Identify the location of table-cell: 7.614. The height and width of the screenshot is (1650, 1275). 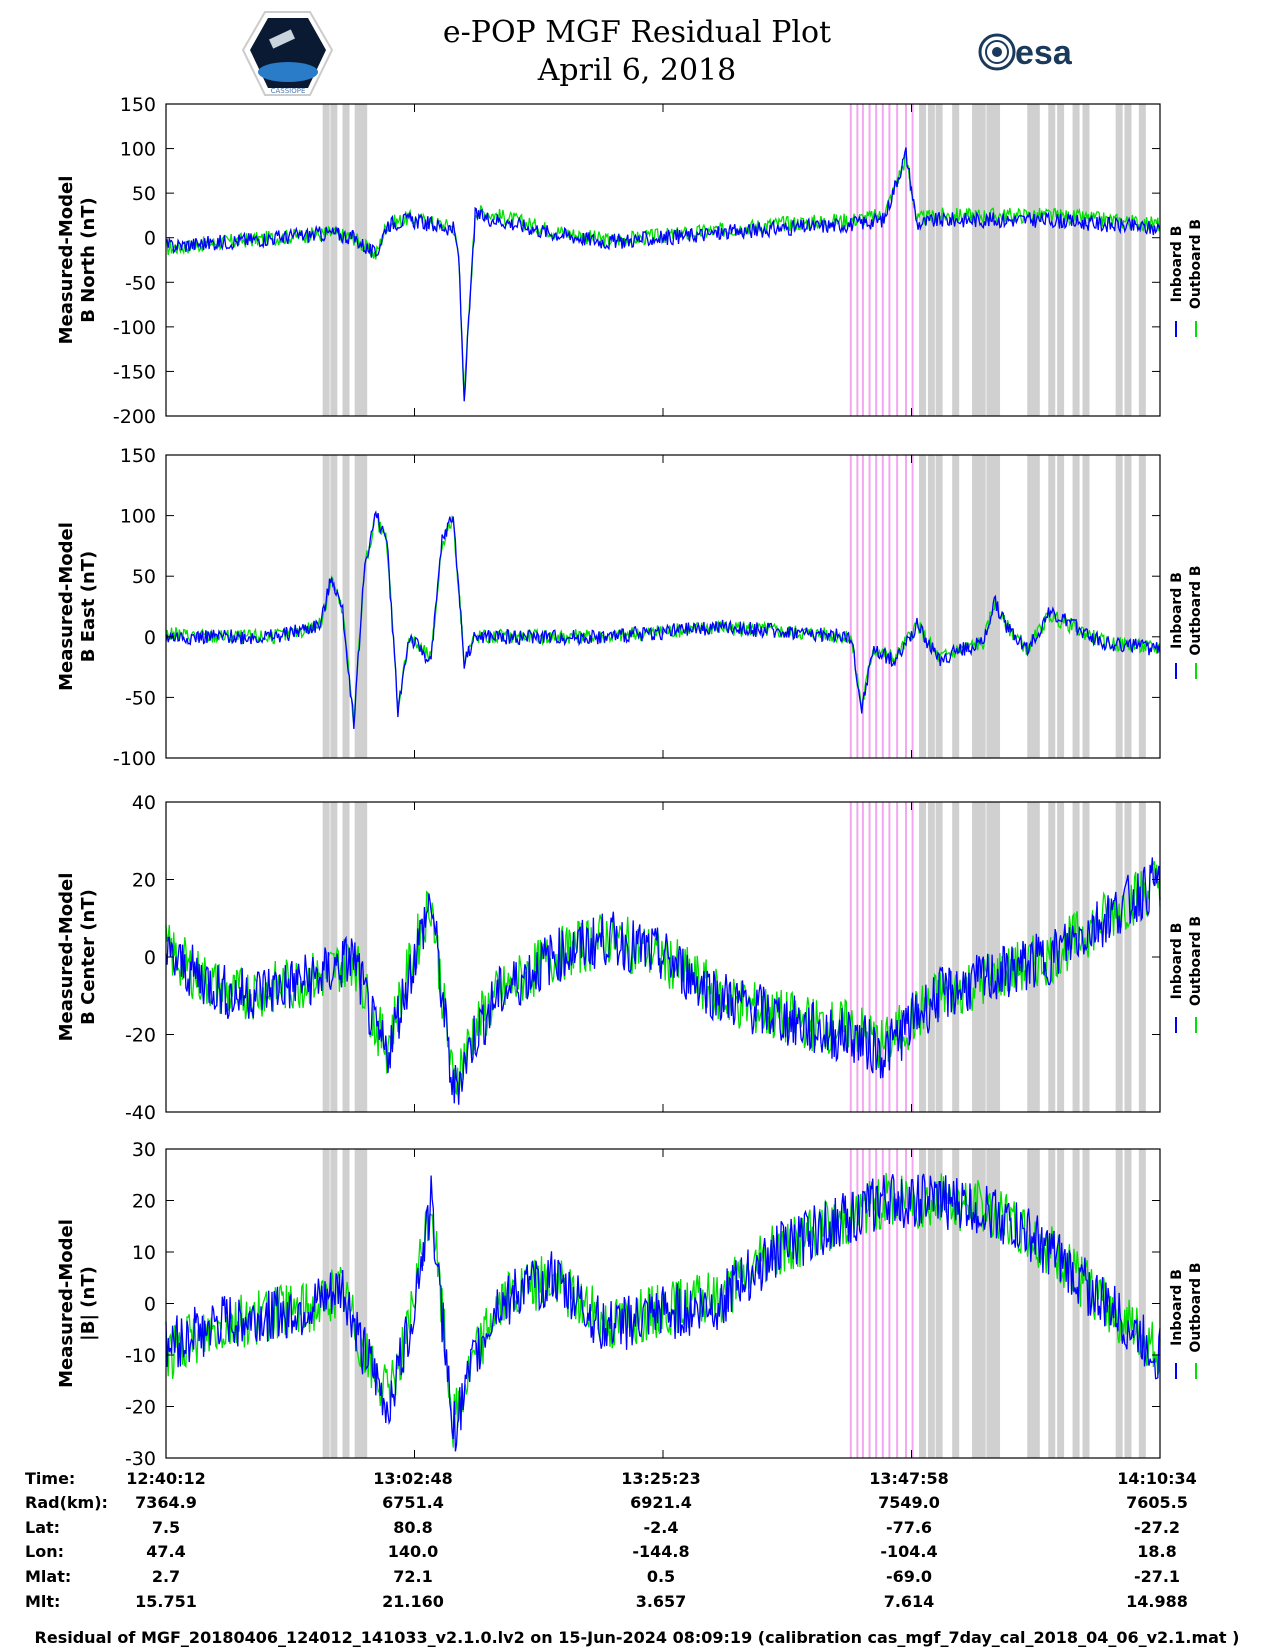
(909, 1601).